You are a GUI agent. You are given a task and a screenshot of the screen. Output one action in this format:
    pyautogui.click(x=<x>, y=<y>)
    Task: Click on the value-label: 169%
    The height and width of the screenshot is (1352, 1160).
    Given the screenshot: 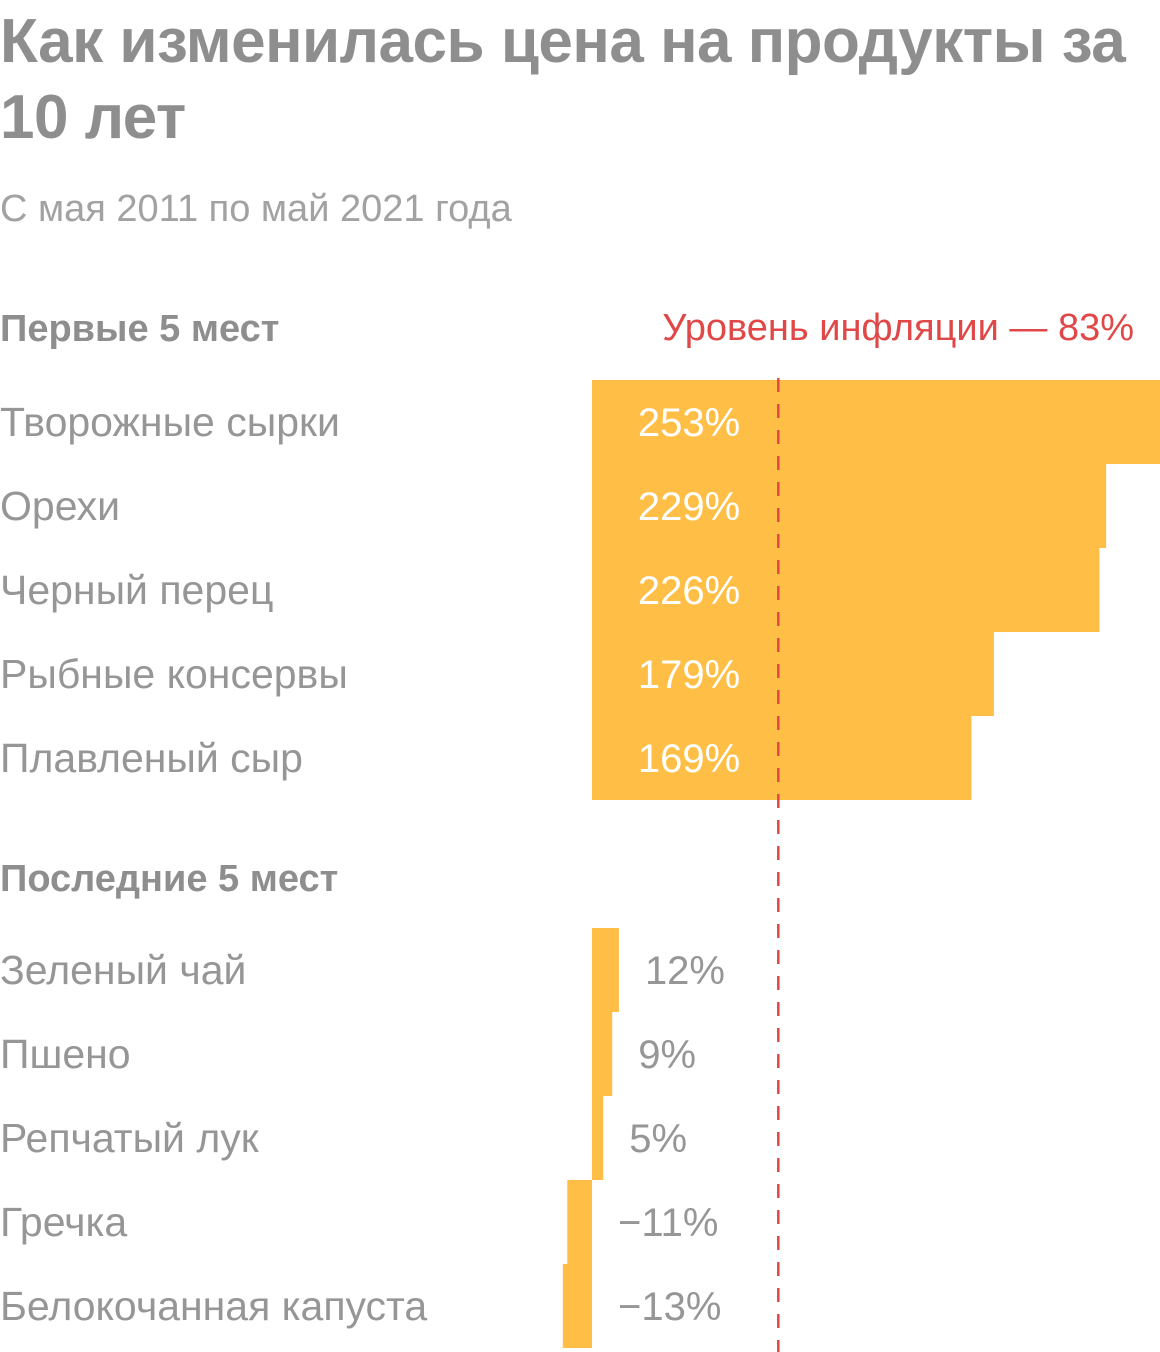 What is the action you would take?
    pyautogui.click(x=689, y=759)
    